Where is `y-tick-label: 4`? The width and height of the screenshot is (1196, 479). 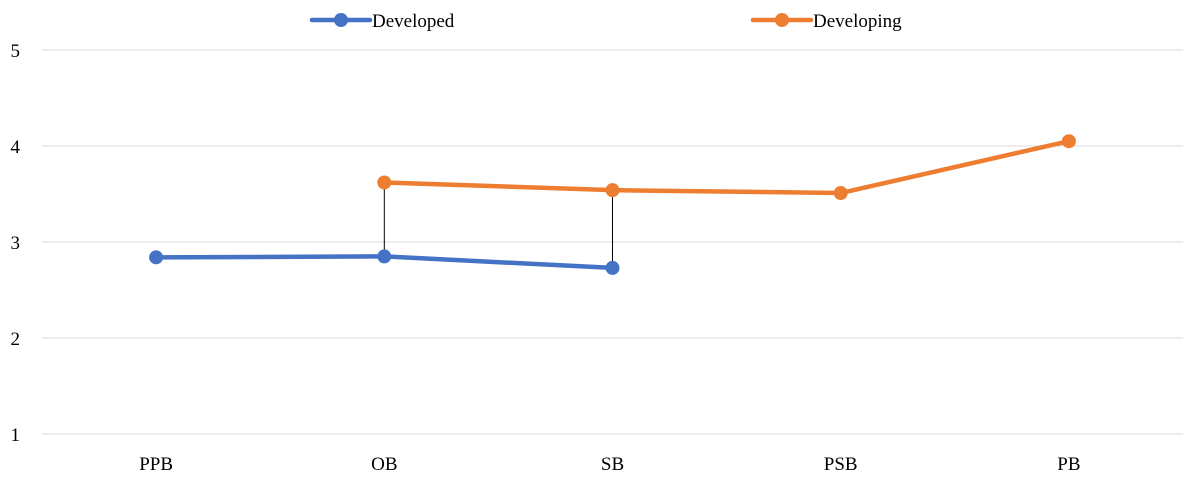
y-tick-label: 4 is located at coordinates (16, 147).